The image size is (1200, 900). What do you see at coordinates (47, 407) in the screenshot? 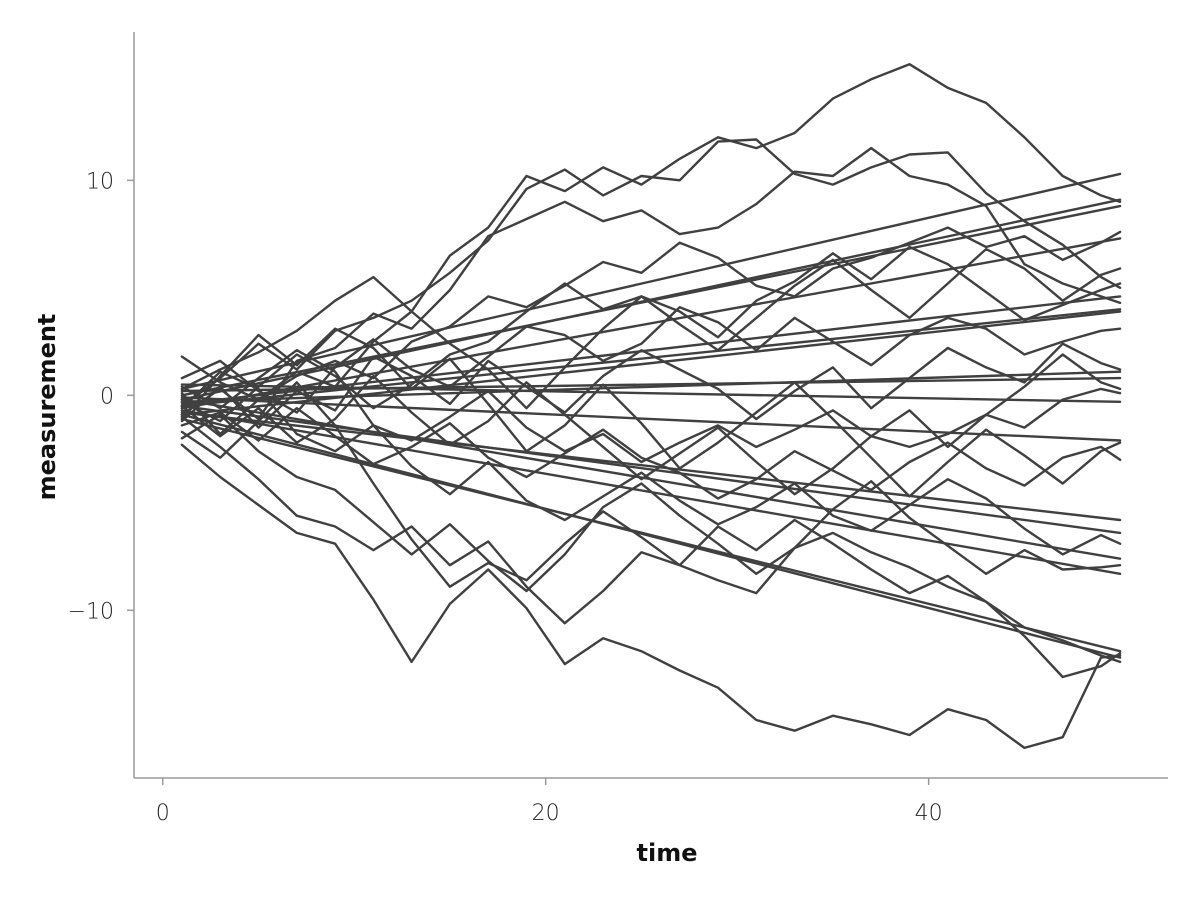
I see `y-axis-title: measurement` at bounding box center [47, 407].